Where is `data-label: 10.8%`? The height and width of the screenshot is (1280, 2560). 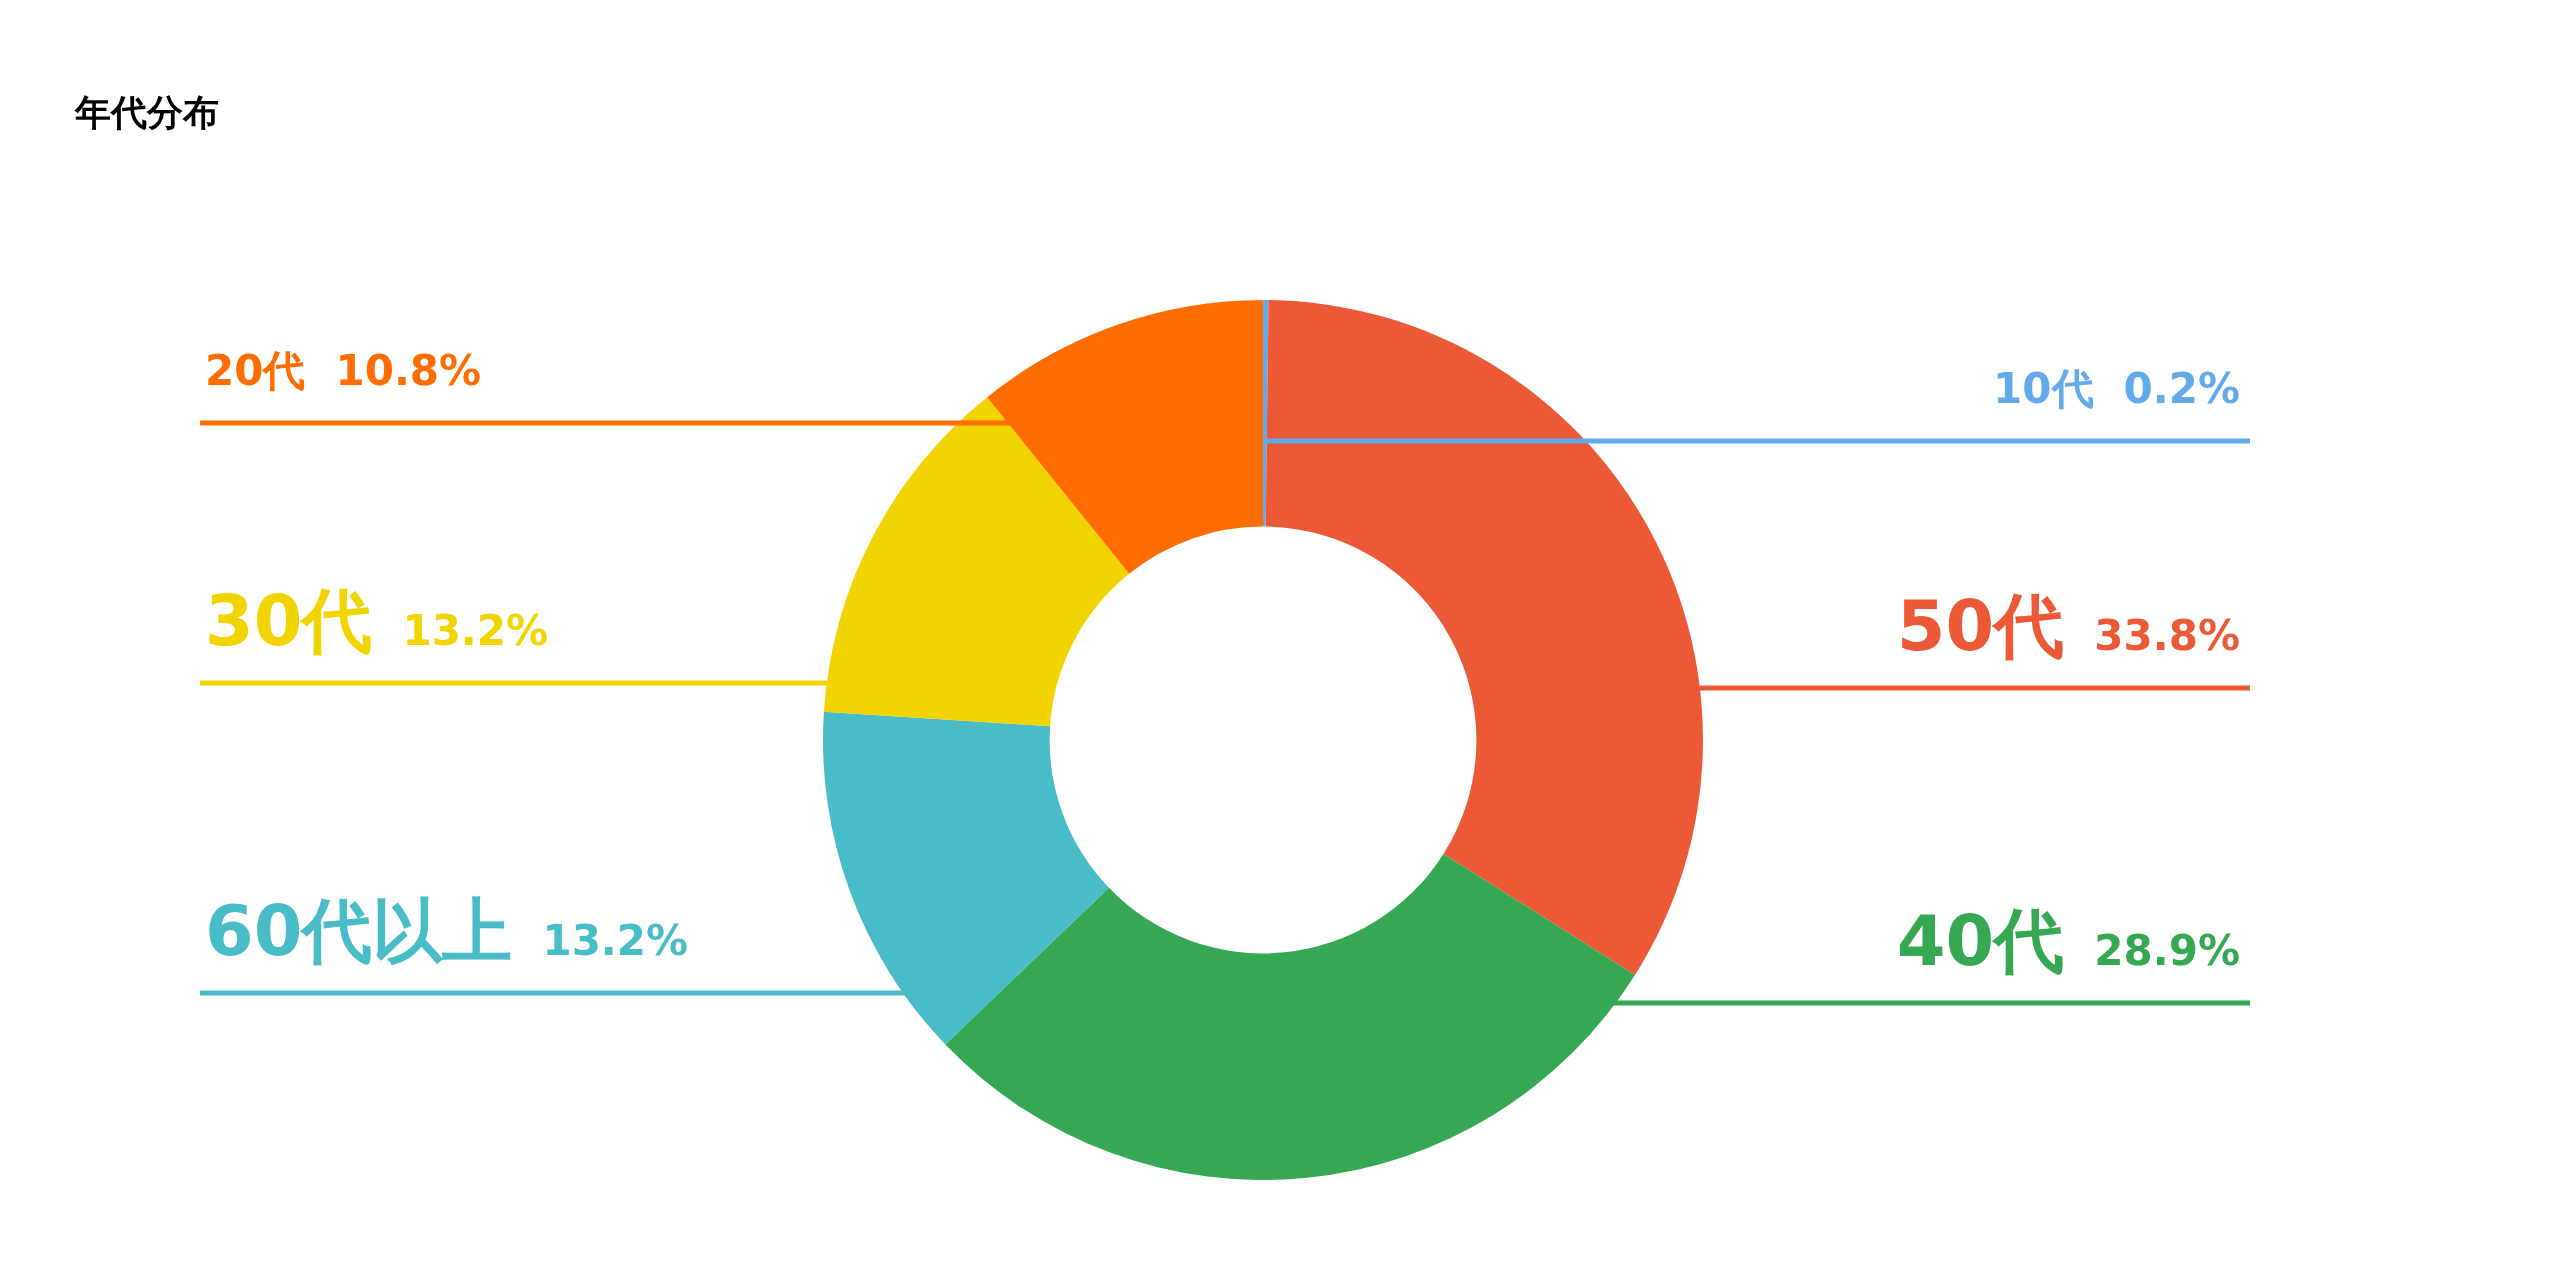
data-label: 10.8% is located at coordinates (408, 370).